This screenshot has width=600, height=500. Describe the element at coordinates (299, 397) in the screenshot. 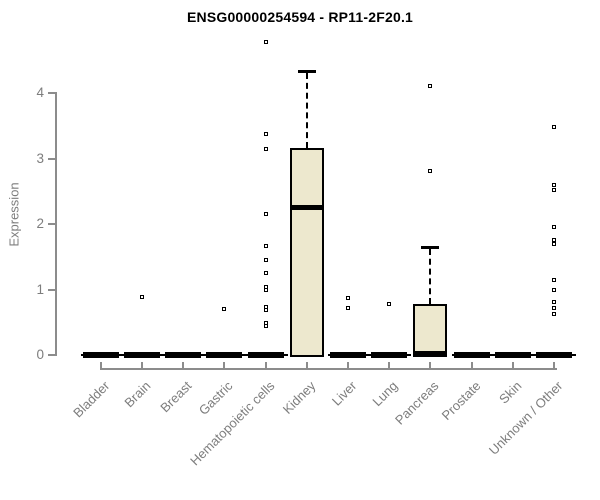

I see `category-label: Kidney` at that location.